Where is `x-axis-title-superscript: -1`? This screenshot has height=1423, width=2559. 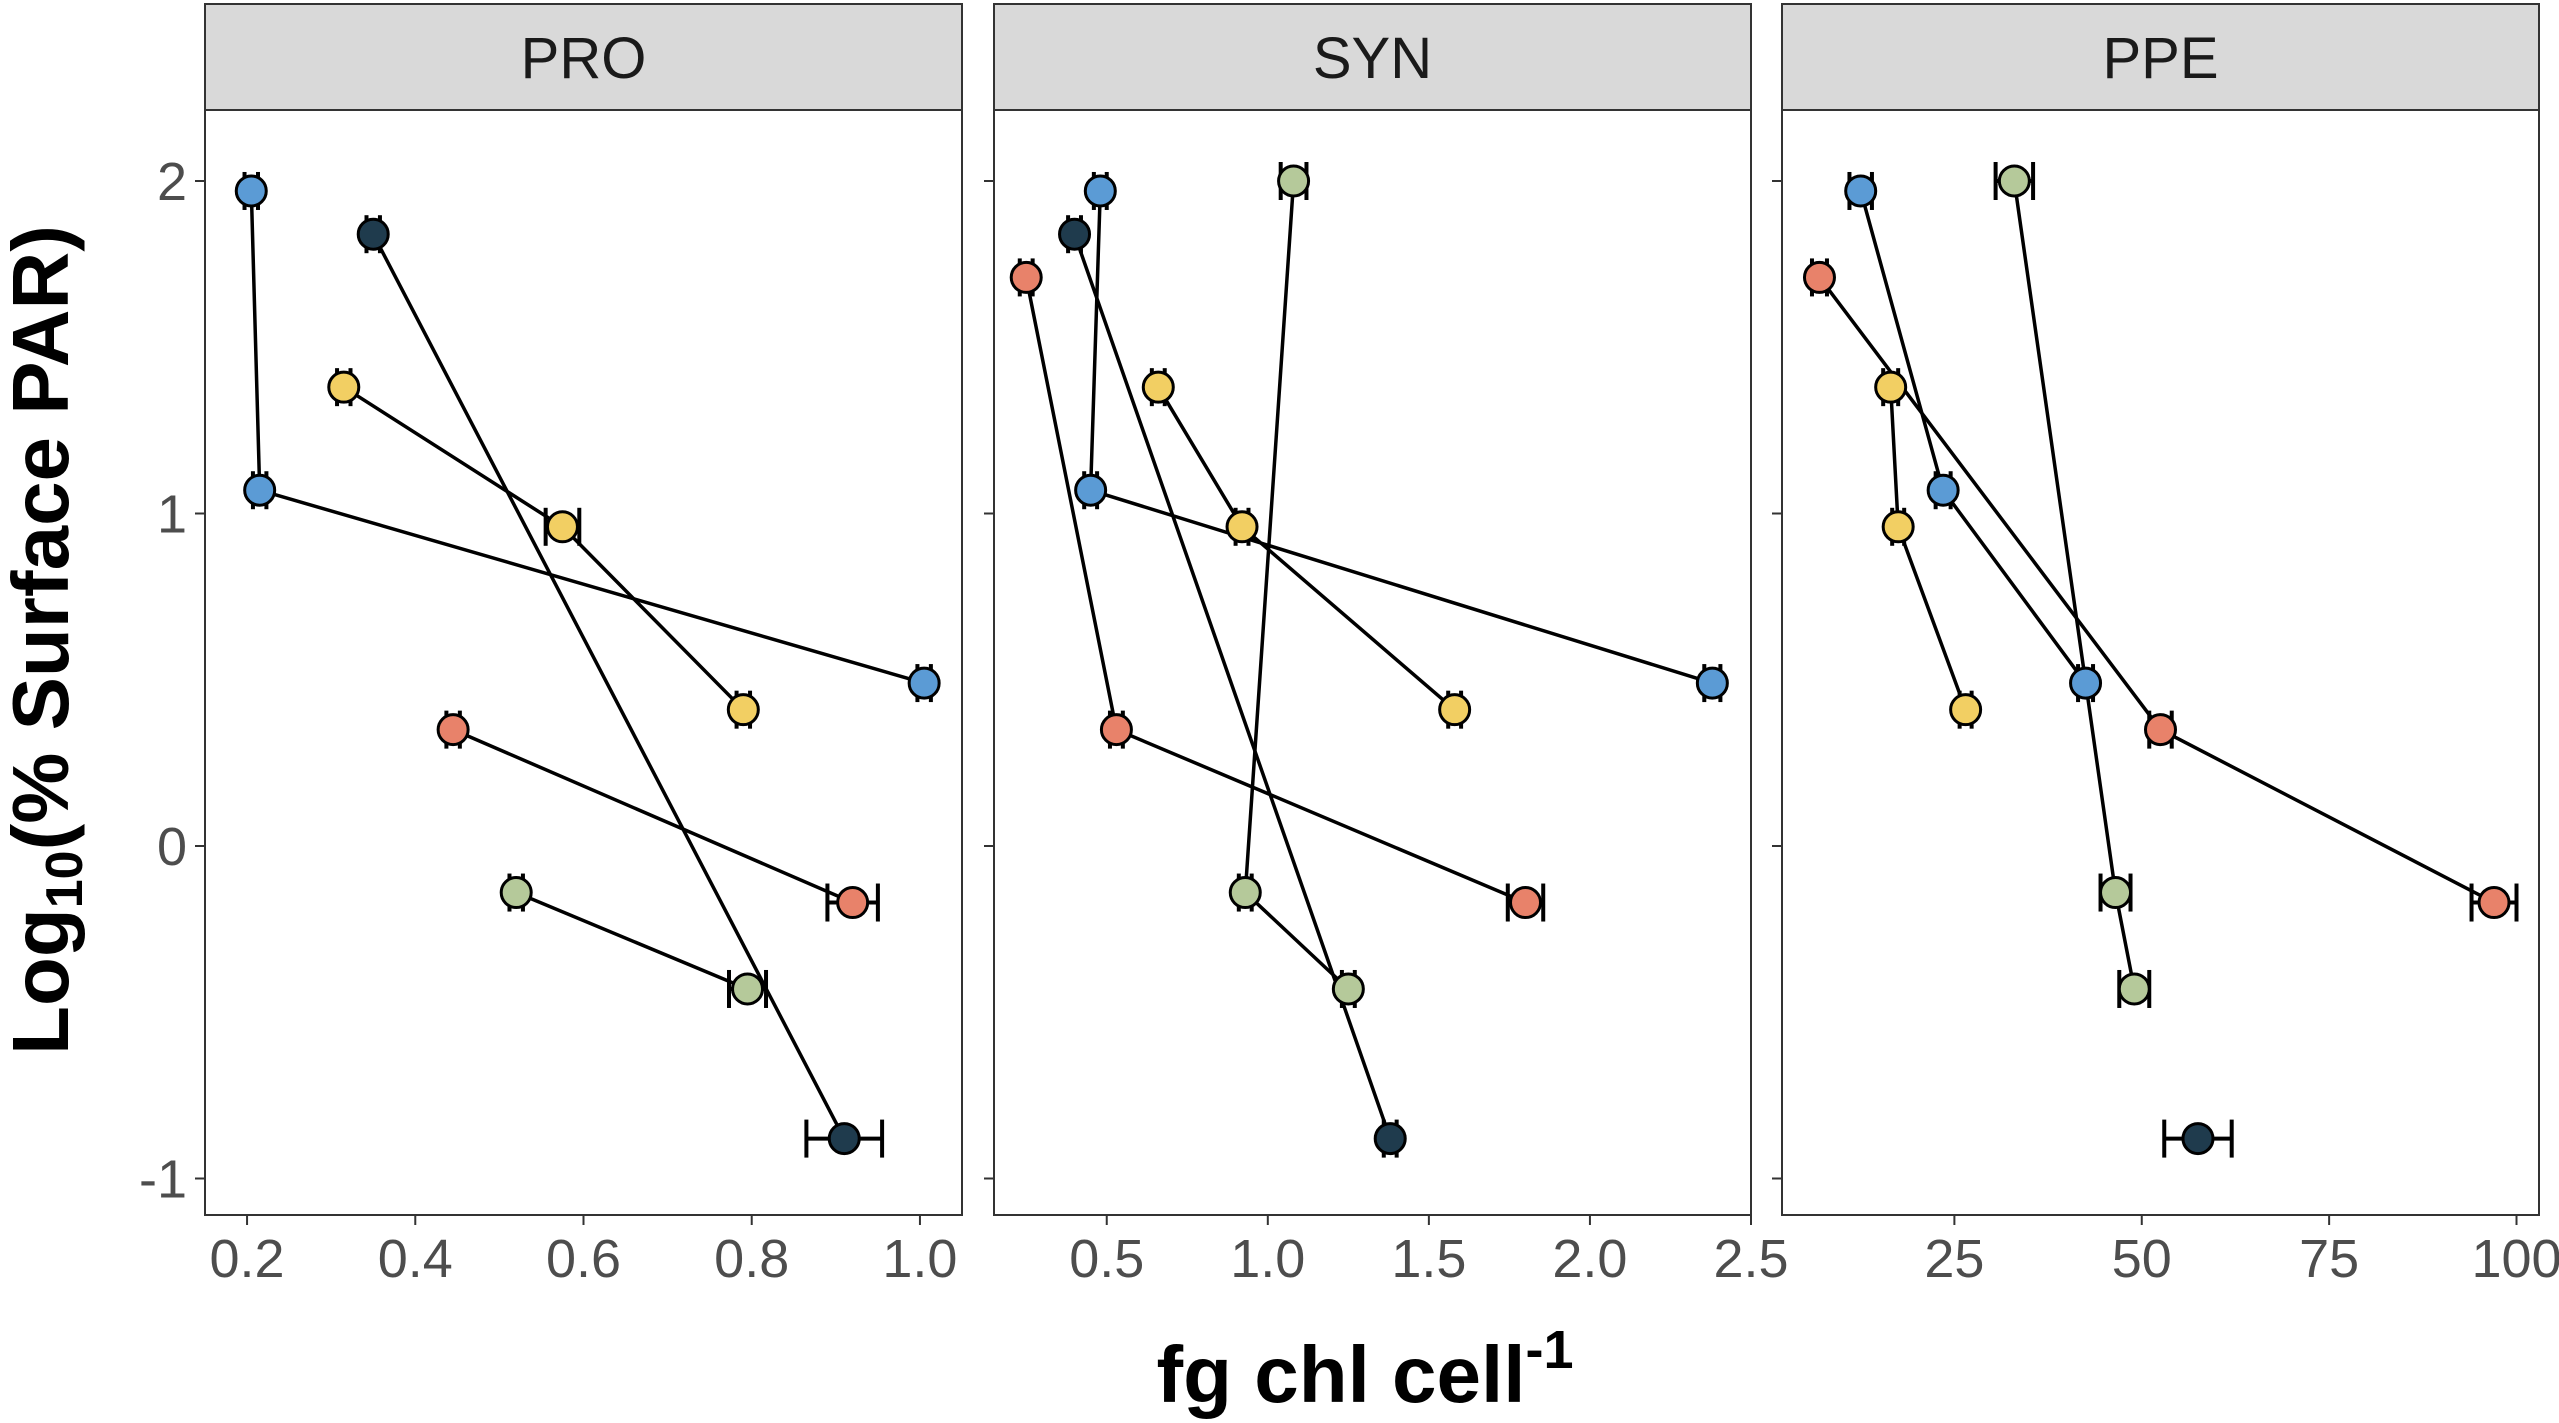
x-axis-title-superscript: -1 is located at coordinates (1549, 1350).